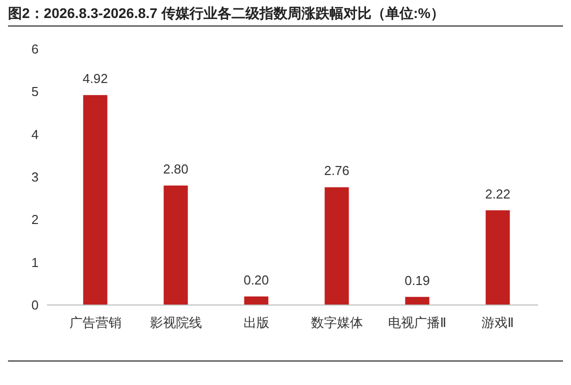 Image resolution: width=571 pixels, height=385 pixels. What do you see at coordinates (498, 322) in the screenshot?
I see `x-tick-label: 游戏Ⅱ` at bounding box center [498, 322].